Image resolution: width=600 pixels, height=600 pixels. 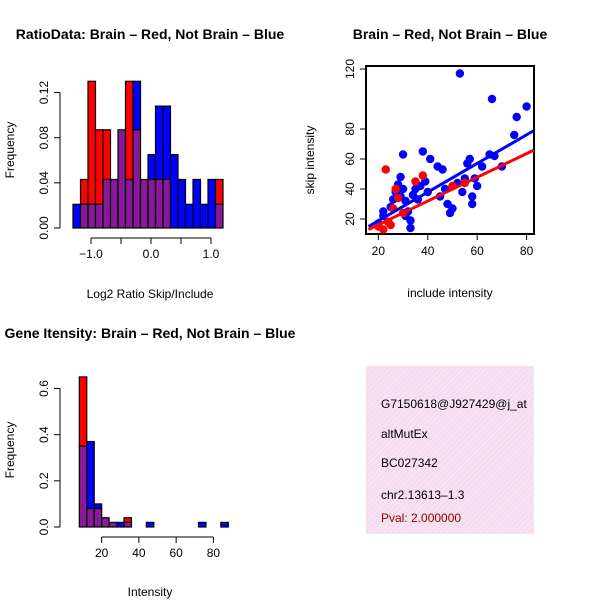 What do you see at coordinates (350, 69) in the screenshot?
I see `y-tick-label: 120` at bounding box center [350, 69].